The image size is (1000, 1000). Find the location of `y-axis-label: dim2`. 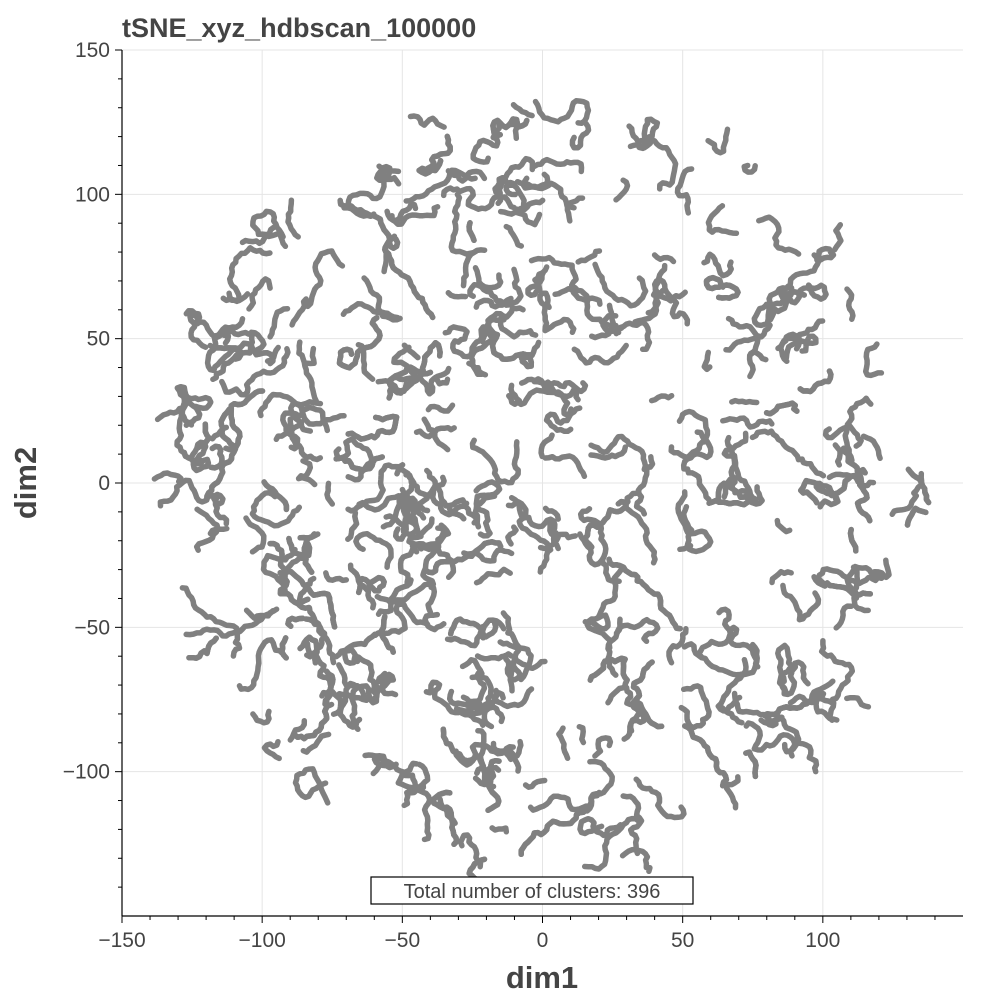

y-axis-label: dim2 is located at coordinates (25, 483).